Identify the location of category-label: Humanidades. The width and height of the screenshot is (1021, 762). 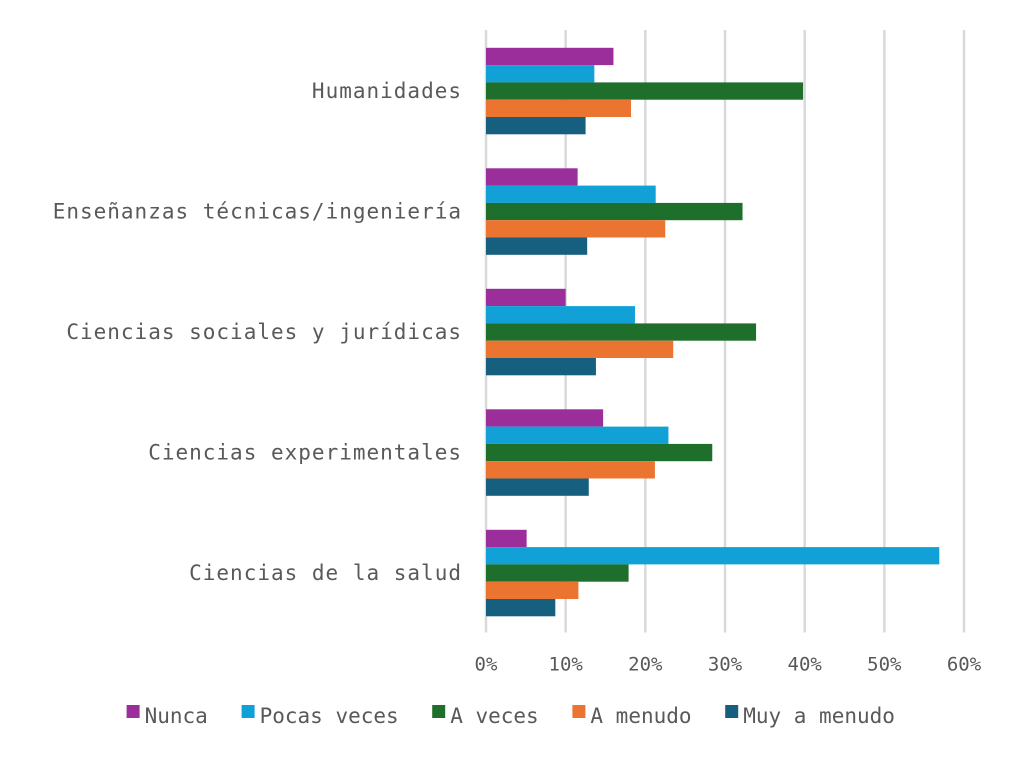
(387, 91).